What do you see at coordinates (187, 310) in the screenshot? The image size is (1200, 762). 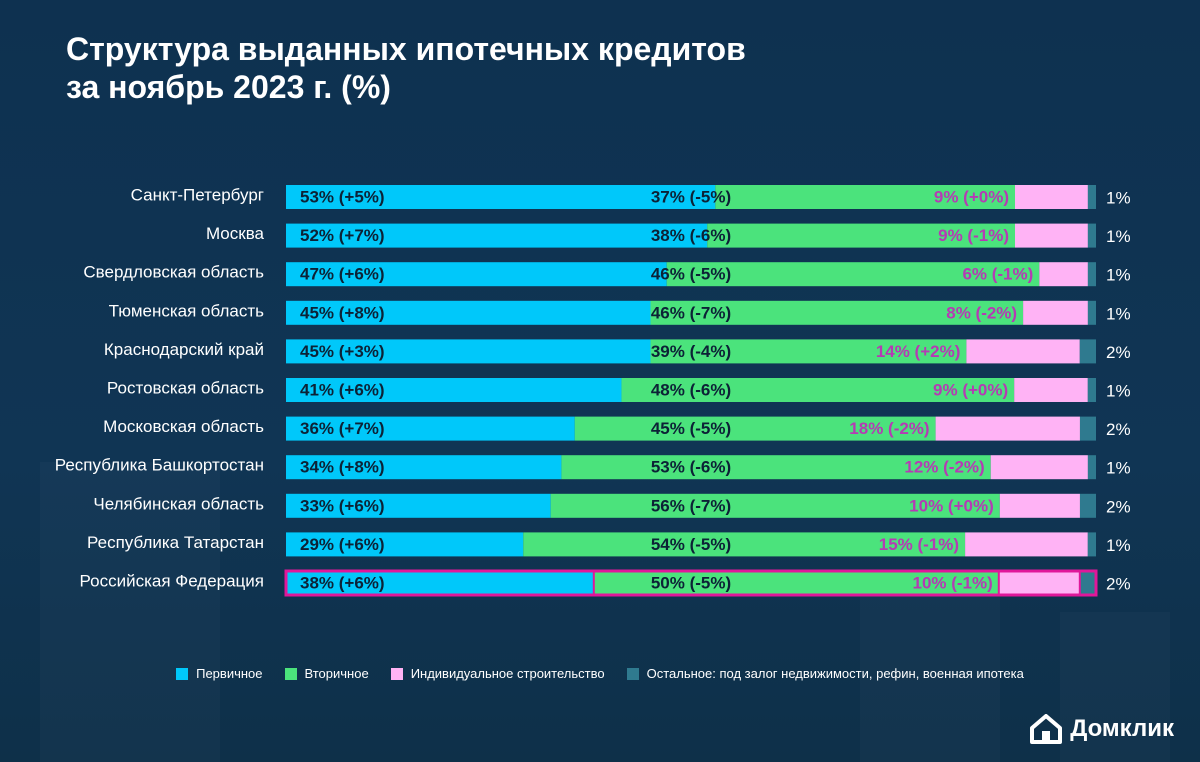 I see `category-label: Тюменская область` at bounding box center [187, 310].